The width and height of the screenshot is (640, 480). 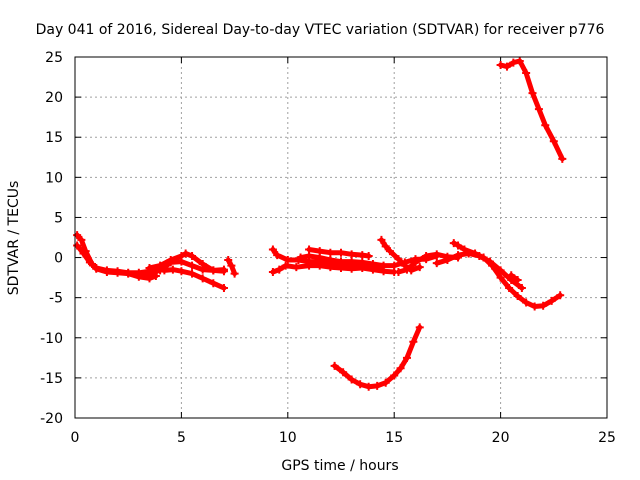 I want to click on x-tick-label: 0, so click(x=75, y=438).